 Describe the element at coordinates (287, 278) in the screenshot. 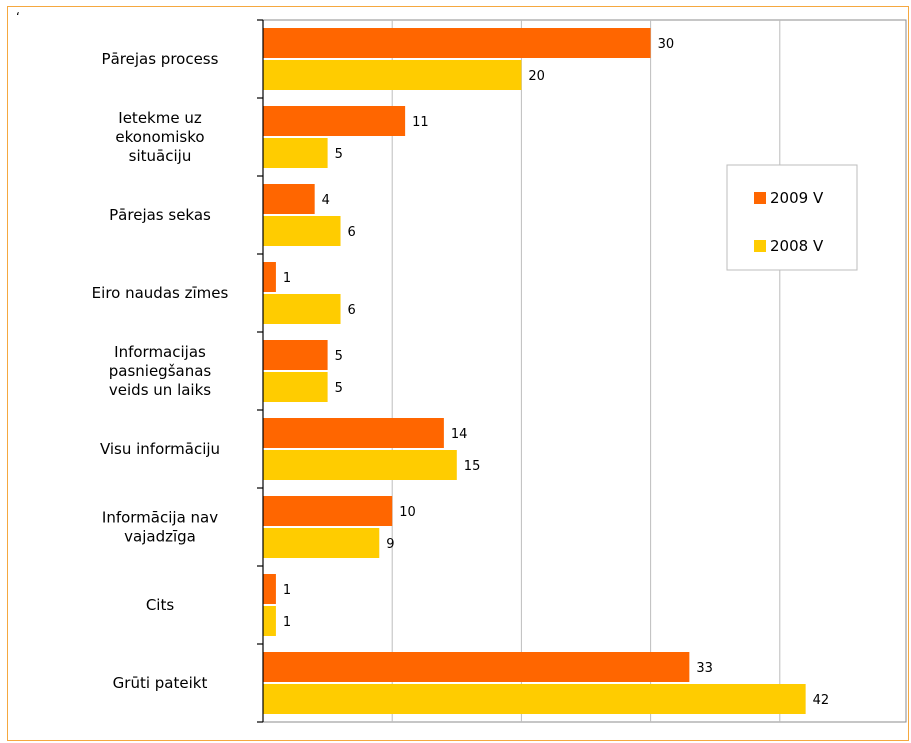

I see `value-label-2009-3: 1` at that location.